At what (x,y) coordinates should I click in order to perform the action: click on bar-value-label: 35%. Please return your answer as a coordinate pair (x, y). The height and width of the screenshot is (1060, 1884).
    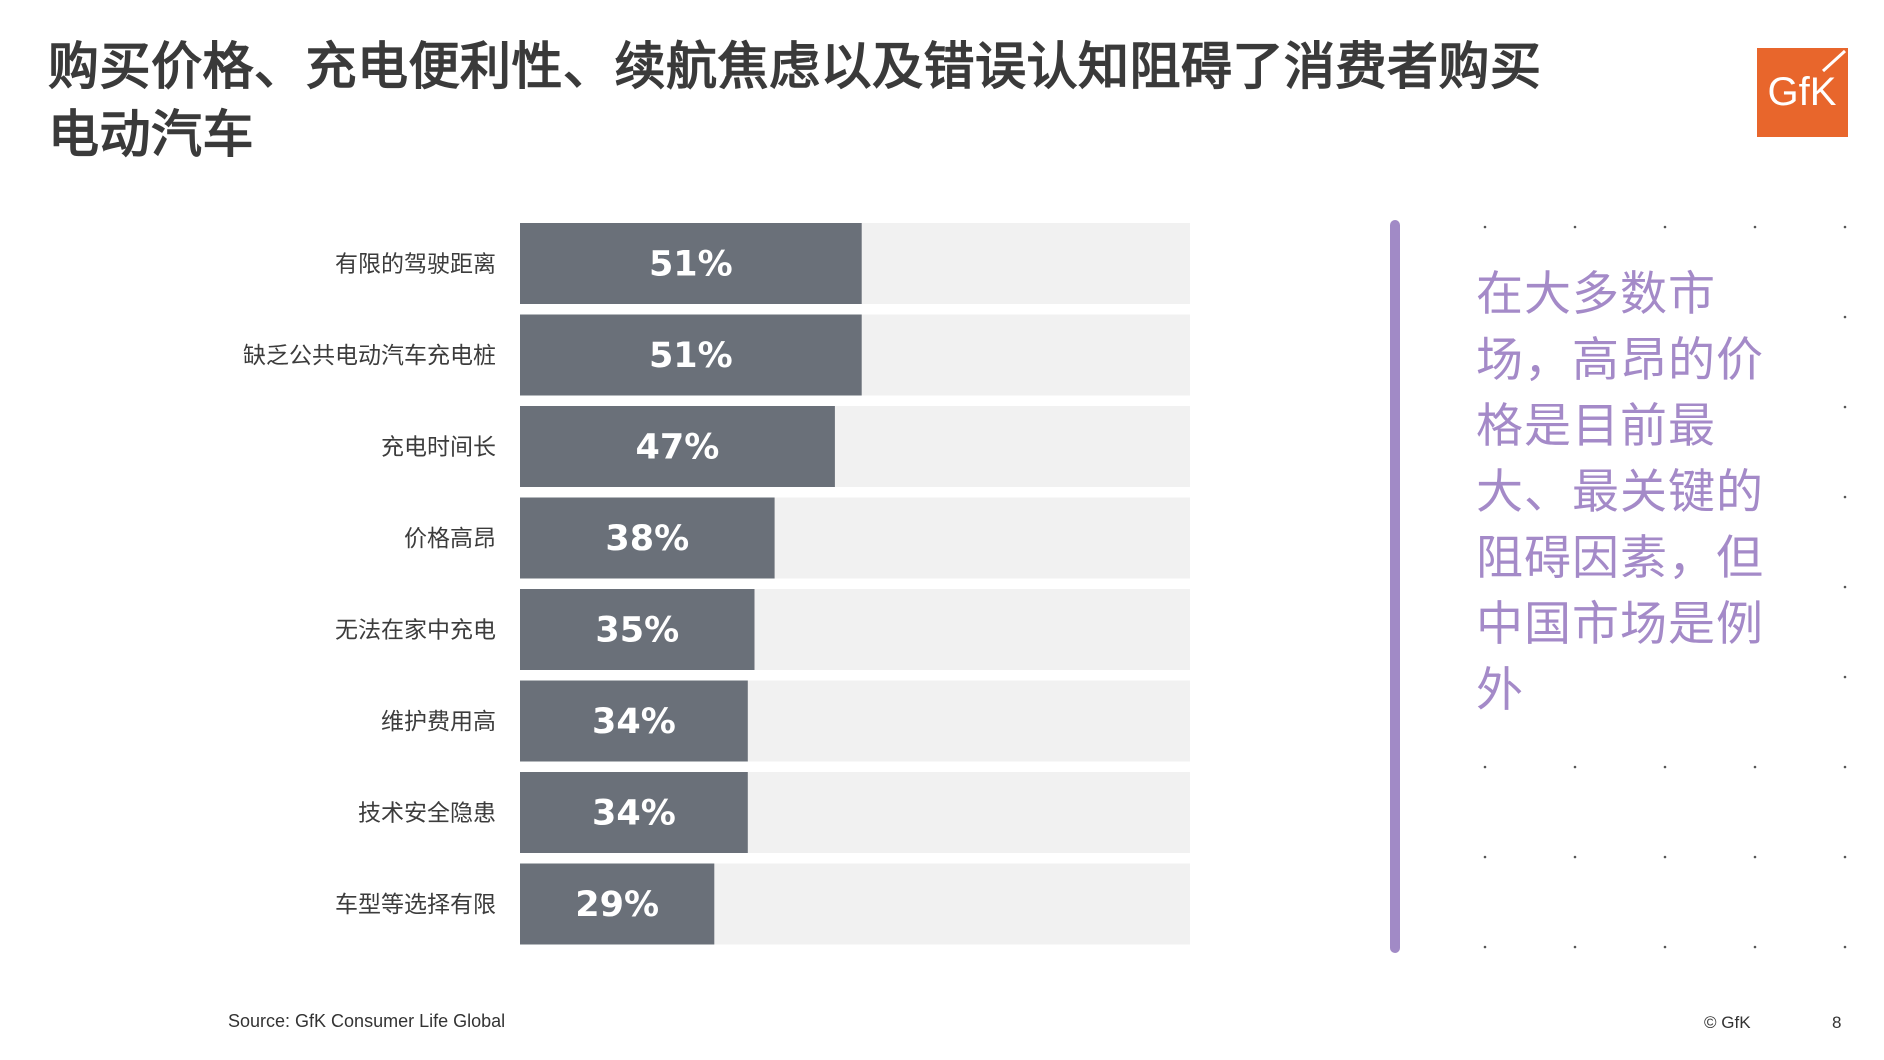
    Looking at the image, I should click on (637, 631).